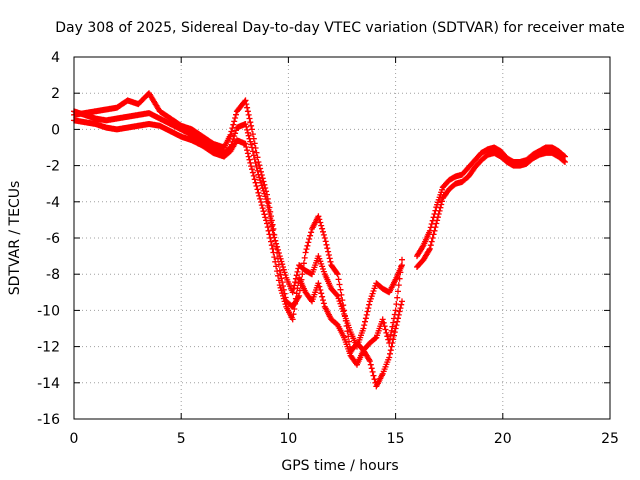  What do you see at coordinates (339, 466) in the screenshot?
I see `x-axis-label: GPS time / hours` at bounding box center [339, 466].